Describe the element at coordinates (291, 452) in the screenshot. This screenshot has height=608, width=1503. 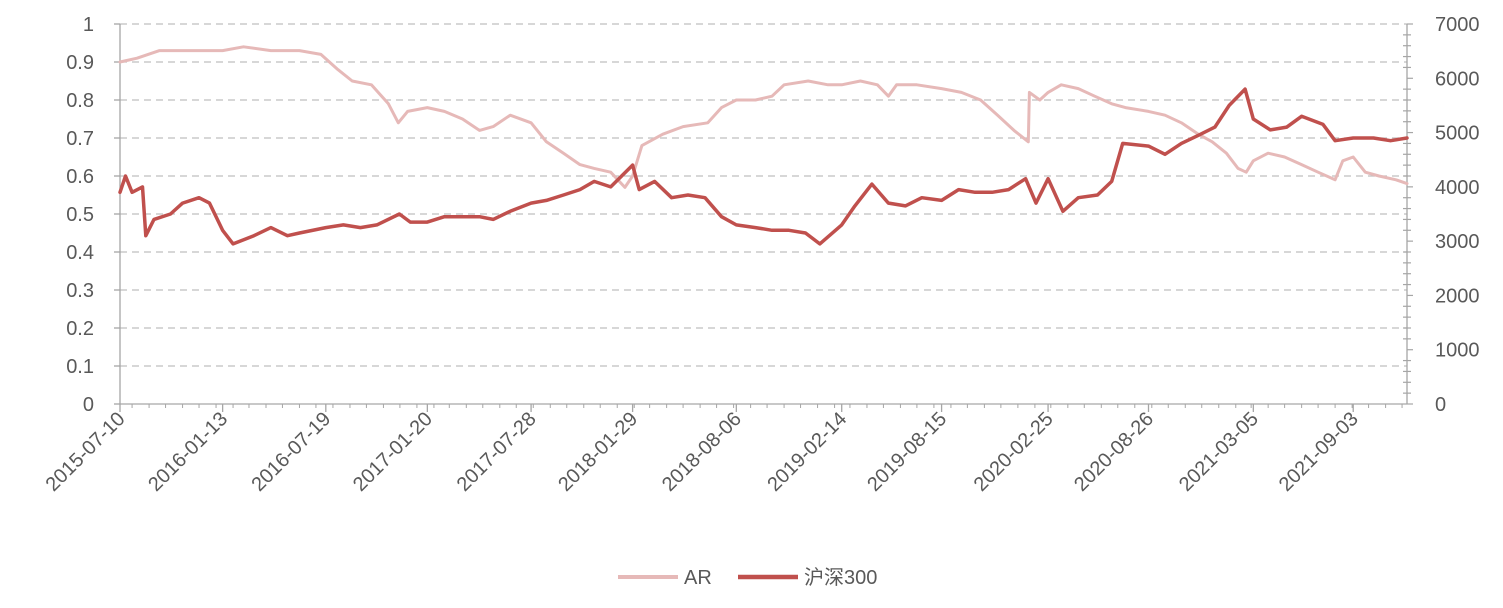
I see `x-tick-label: 2016-07-19` at that location.